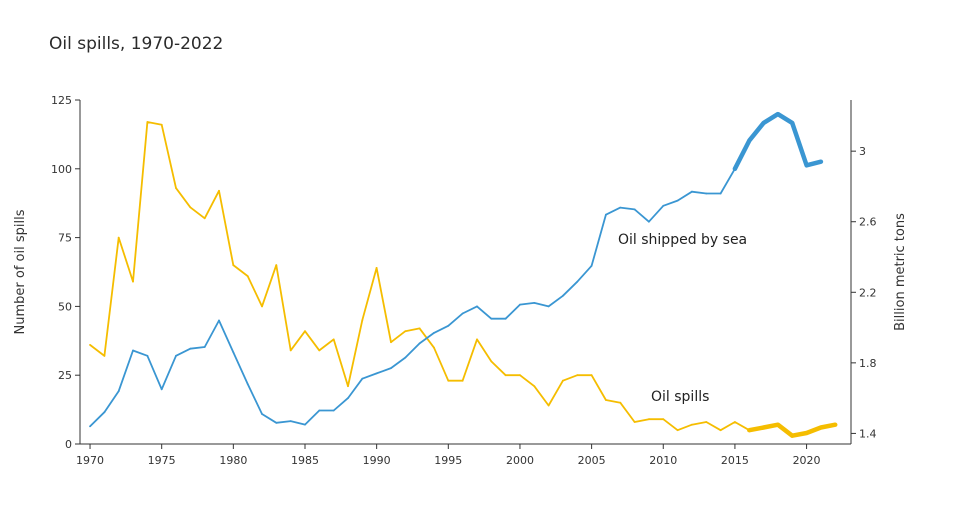 The height and width of the screenshot is (525, 980). What do you see at coordinates (20, 271) in the screenshot?
I see `left-axis-title: Number of oil spills` at bounding box center [20, 271].